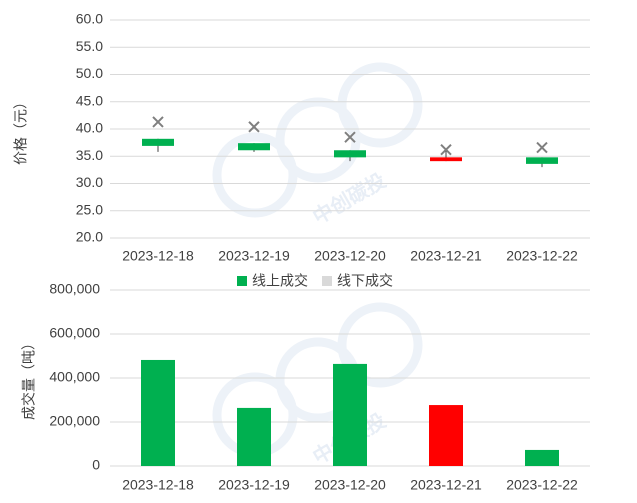  Describe the element at coordinates (280, 281) in the screenshot. I see `legend-label: 线上成交` at that location.